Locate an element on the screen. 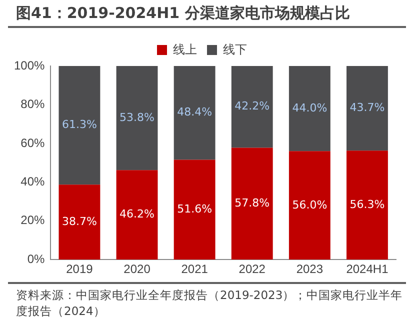 The width and height of the screenshot is (412, 320). legend-label: 线上 is located at coordinates (185, 49).